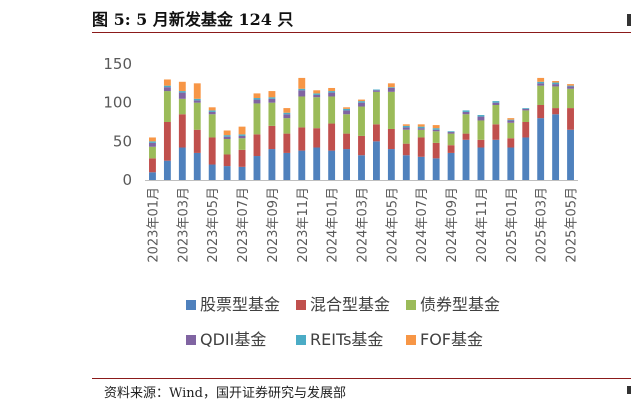 The height and width of the screenshot is (413, 631). Describe the element at coordinates (629, 20) in the screenshot. I see `edge-mark-top` at that location.